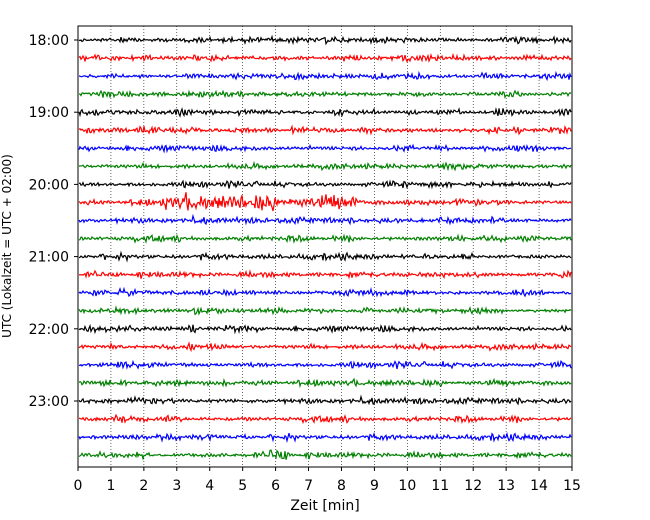  I want to click on trace-2030, so click(325, 219).